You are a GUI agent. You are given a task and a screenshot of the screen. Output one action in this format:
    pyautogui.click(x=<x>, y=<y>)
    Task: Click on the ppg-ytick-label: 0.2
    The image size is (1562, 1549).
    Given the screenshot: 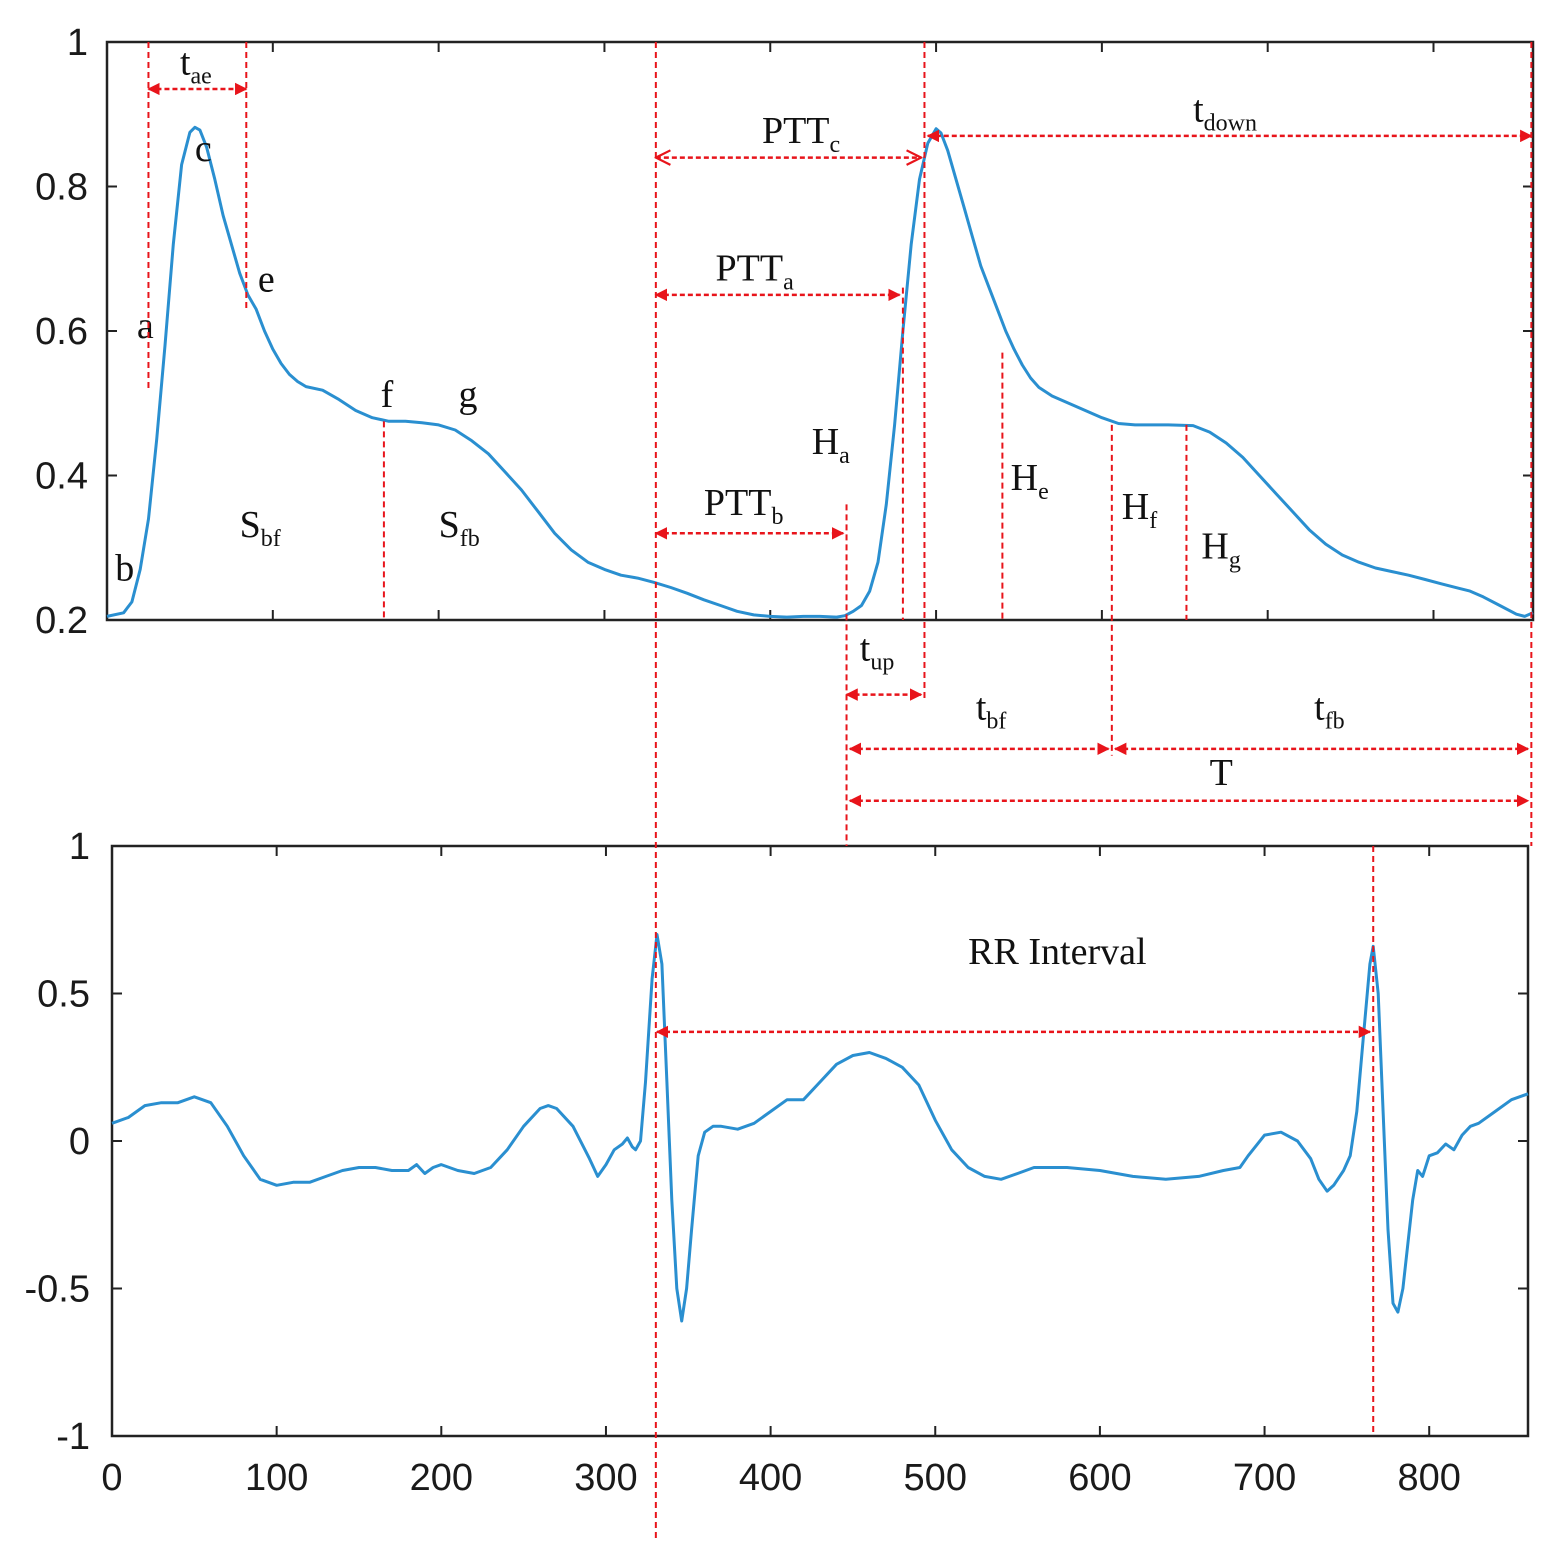 What is the action you would take?
    pyautogui.click(x=61, y=621)
    